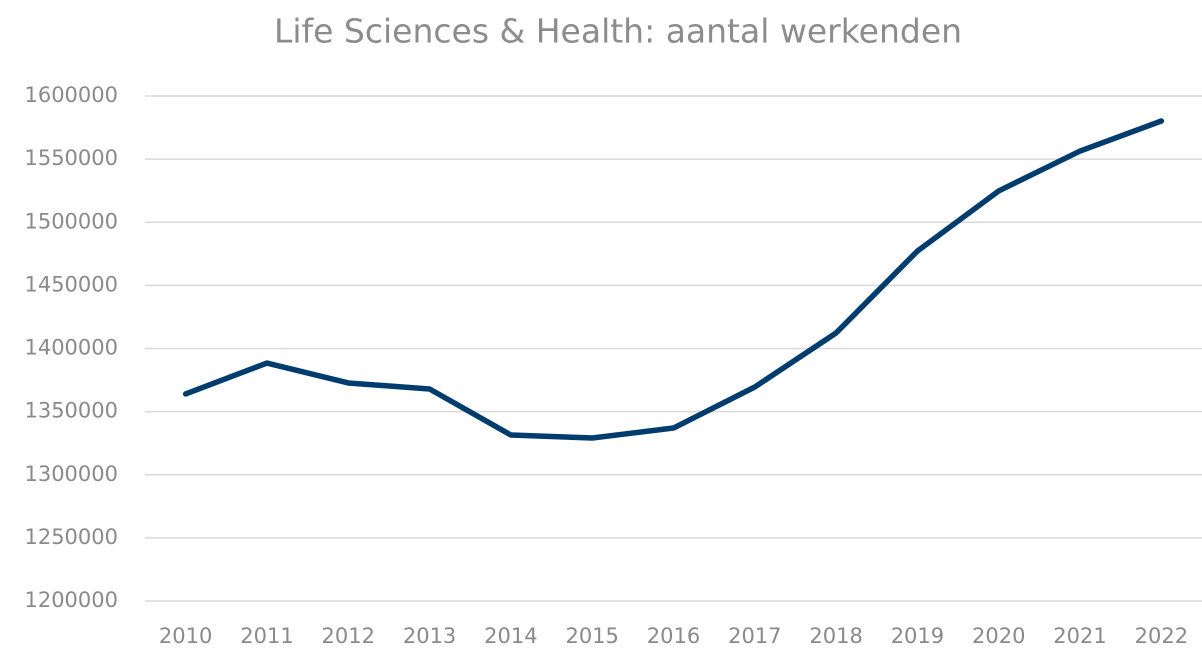 The width and height of the screenshot is (1202, 649). What do you see at coordinates (71, 284) in the screenshot?
I see `y-tick-label: 1450000` at bounding box center [71, 284].